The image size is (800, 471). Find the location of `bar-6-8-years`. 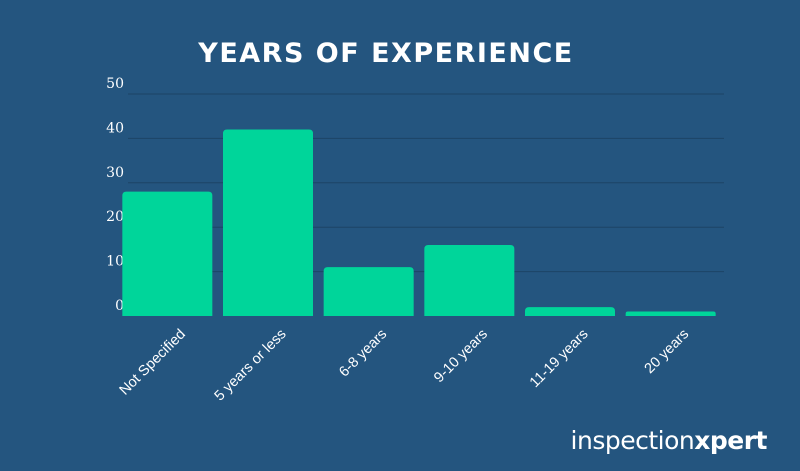

bar-6-8-years is located at coordinates (368, 291).